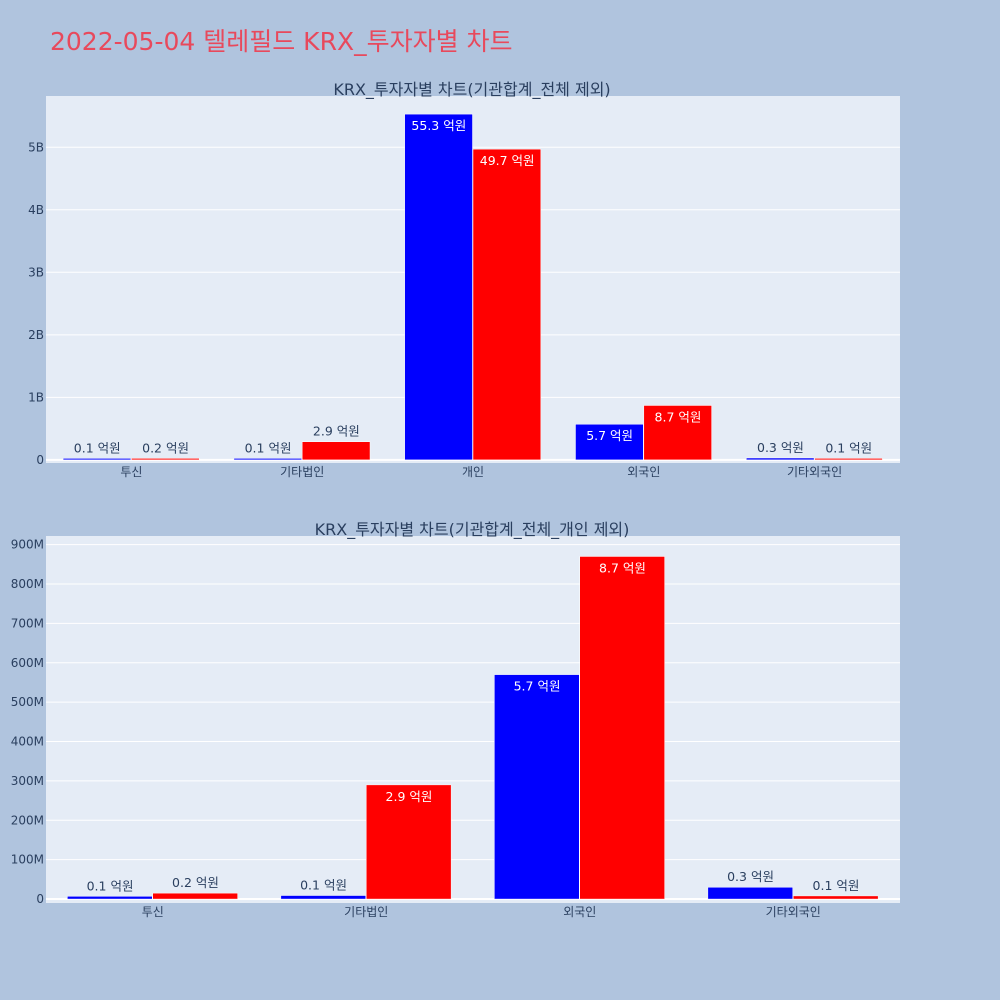  I want to click on y-tick-label: 900M, so click(27, 545).